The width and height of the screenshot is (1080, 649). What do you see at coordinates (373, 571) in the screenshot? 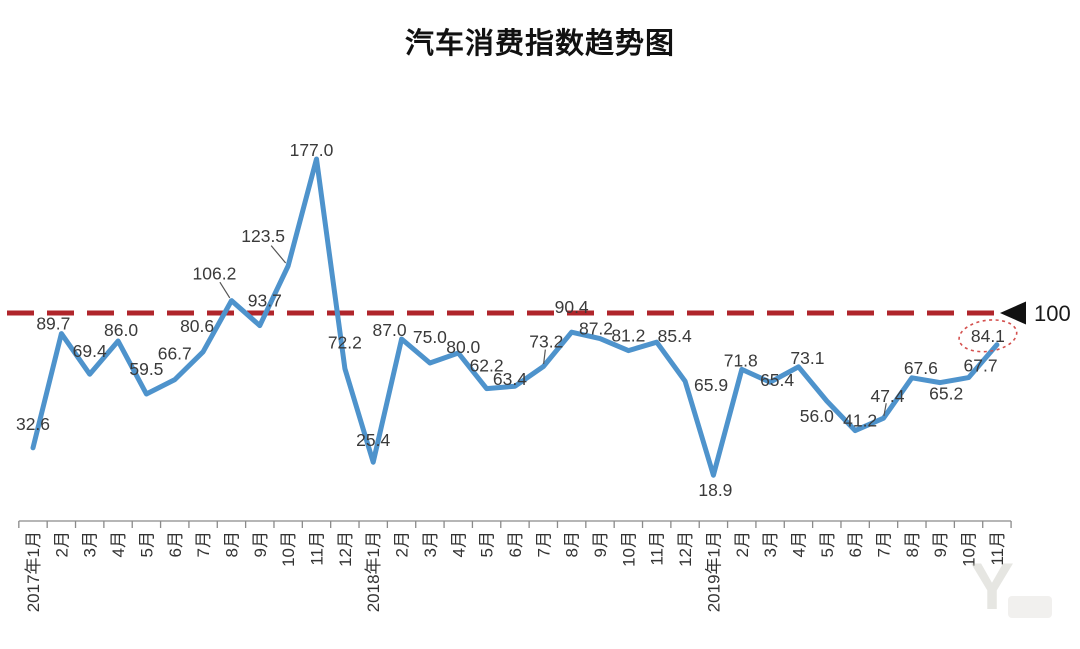
I see `x-axis-label: 2018年1月` at bounding box center [373, 571].